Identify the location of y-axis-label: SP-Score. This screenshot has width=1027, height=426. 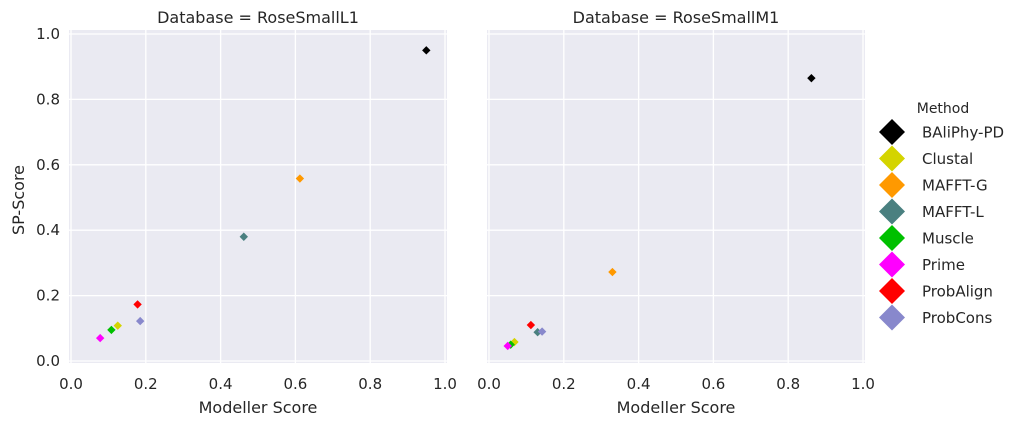
(18, 200).